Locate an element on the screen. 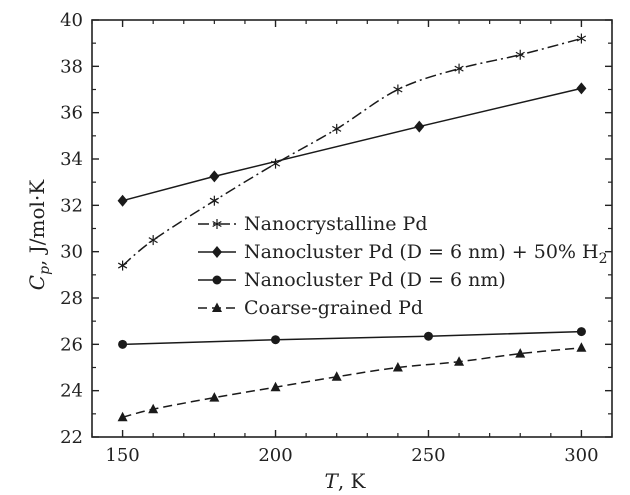 This screenshot has height=495, width=630. y-tick-label: 30 is located at coordinates (71, 252).